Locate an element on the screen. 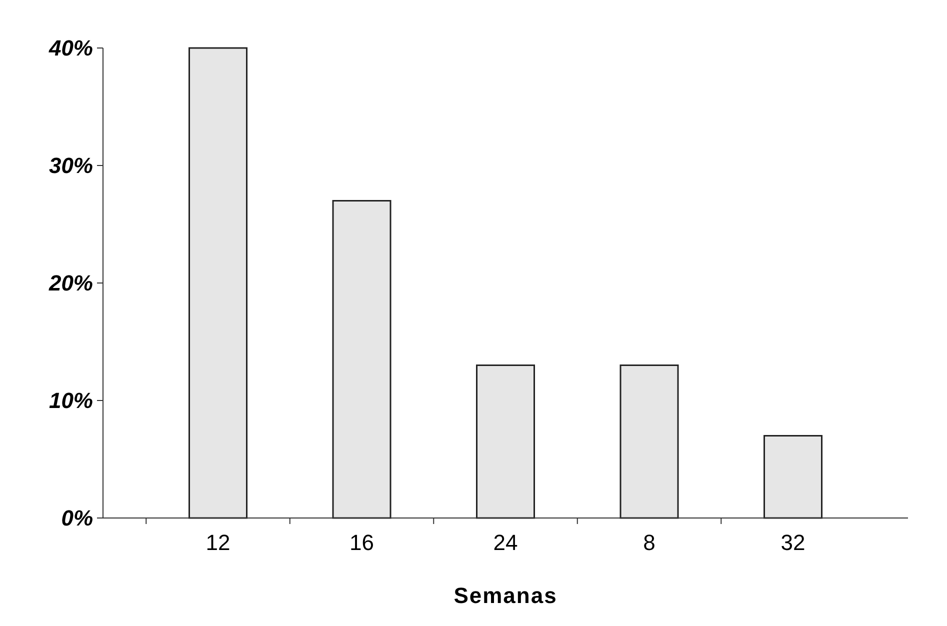 The width and height of the screenshot is (947, 626). y-tick-label: 40% is located at coordinates (70, 48).